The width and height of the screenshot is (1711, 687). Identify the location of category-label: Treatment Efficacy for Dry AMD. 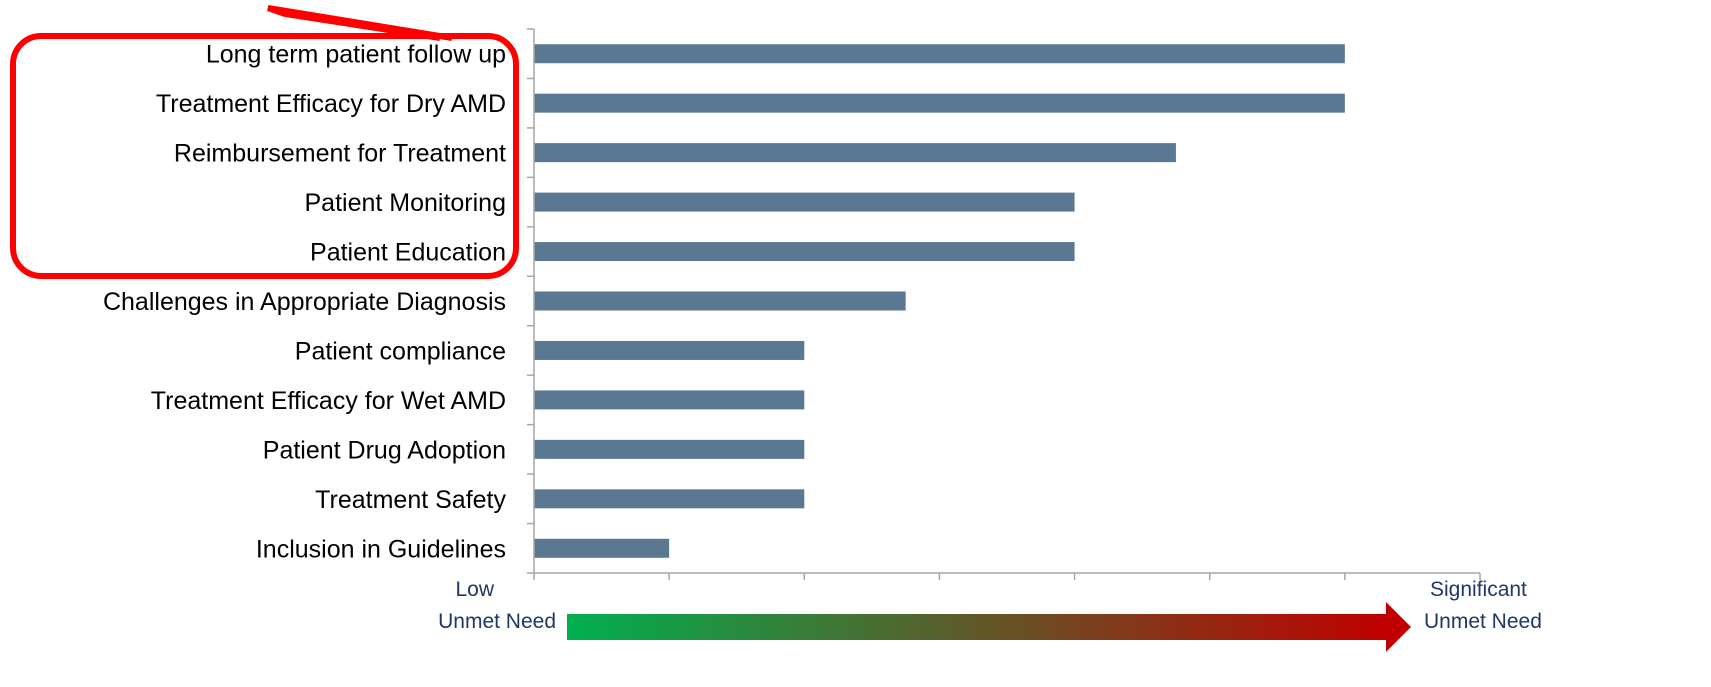
(331, 104).